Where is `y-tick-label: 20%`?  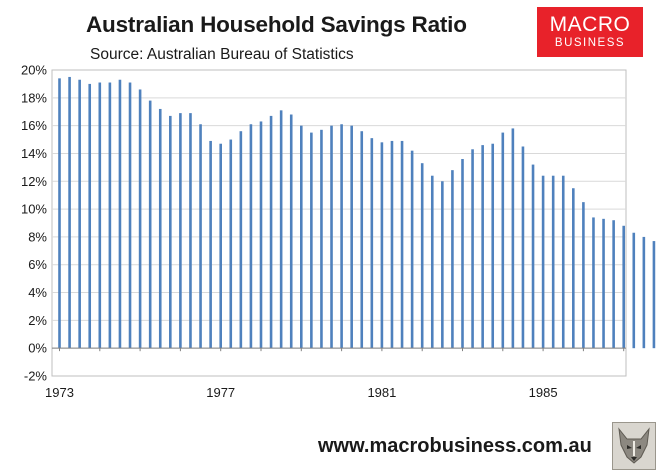
y-tick-label: 20% is located at coordinates (34, 70).